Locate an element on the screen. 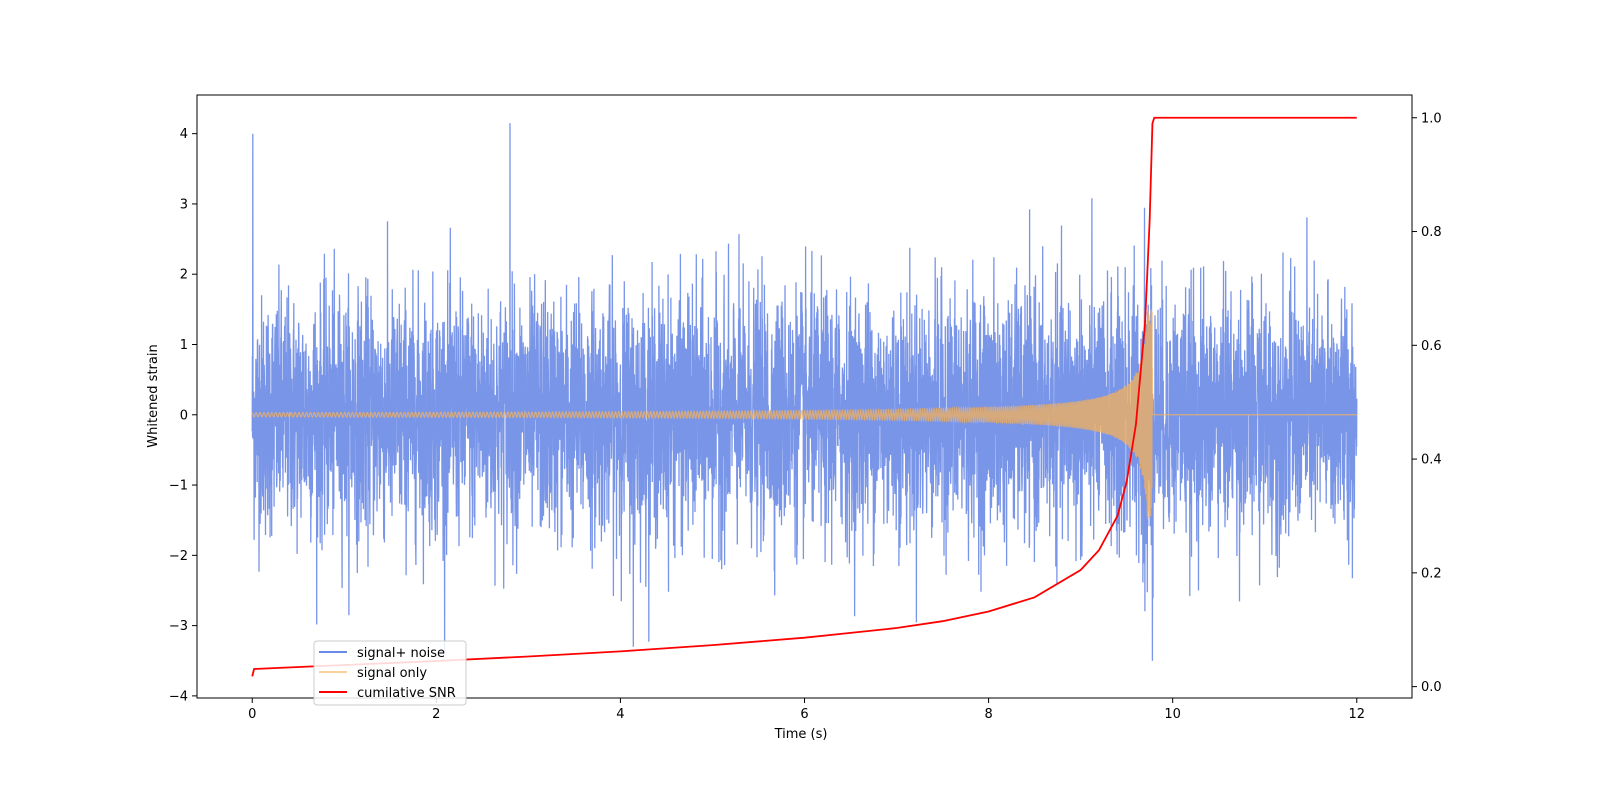 The height and width of the screenshot is (800, 1600). legend-label-signal-only: signal only is located at coordinates (392, 673).